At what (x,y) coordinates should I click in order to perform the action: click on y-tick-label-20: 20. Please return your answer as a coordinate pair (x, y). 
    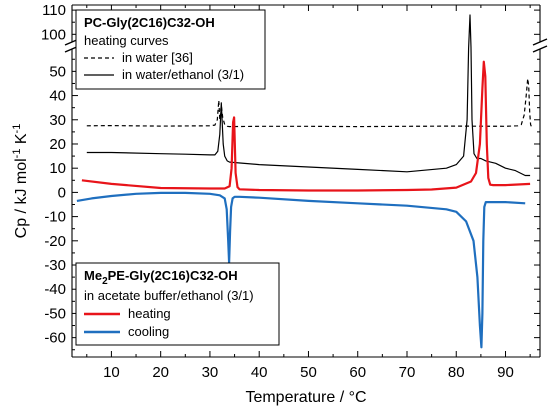
    Looking at the image, I should click on (57, 144).